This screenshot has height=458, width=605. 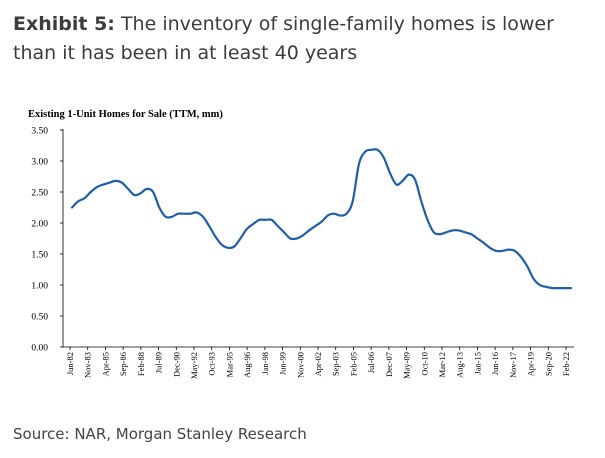 I want to click on x-tick-label: Jun-82, so click(x=70, y=363).